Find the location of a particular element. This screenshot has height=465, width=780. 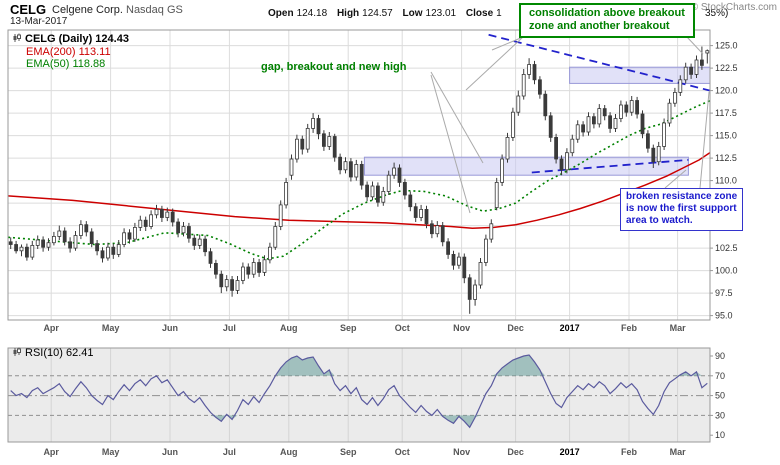

ohlc-quote: Open 124.18 High 124.57 Low 123.01 Close 1 is located at coordinates (388, 13).